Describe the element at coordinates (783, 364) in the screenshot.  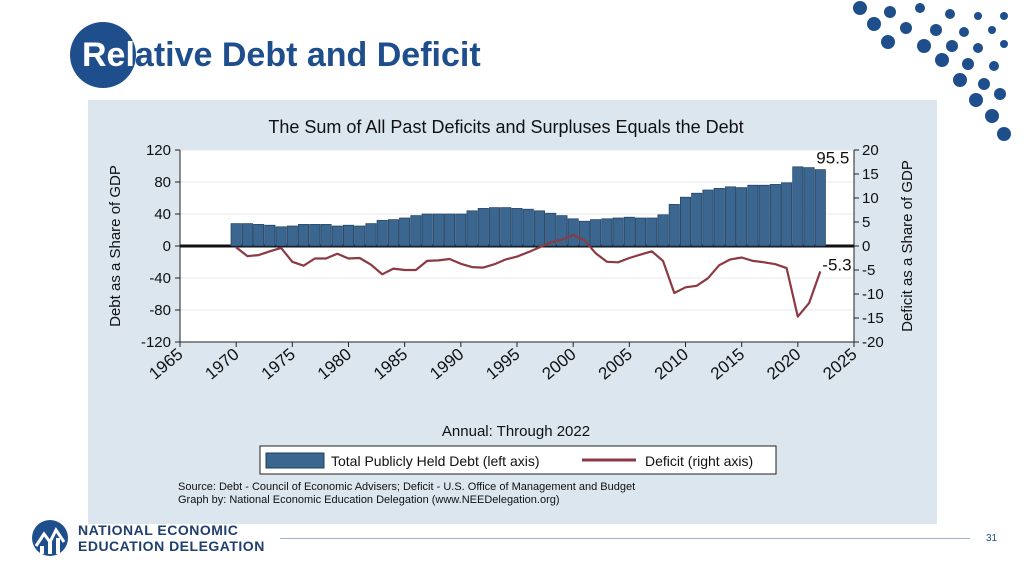
I see `x-tick-label: 2020` at that location.